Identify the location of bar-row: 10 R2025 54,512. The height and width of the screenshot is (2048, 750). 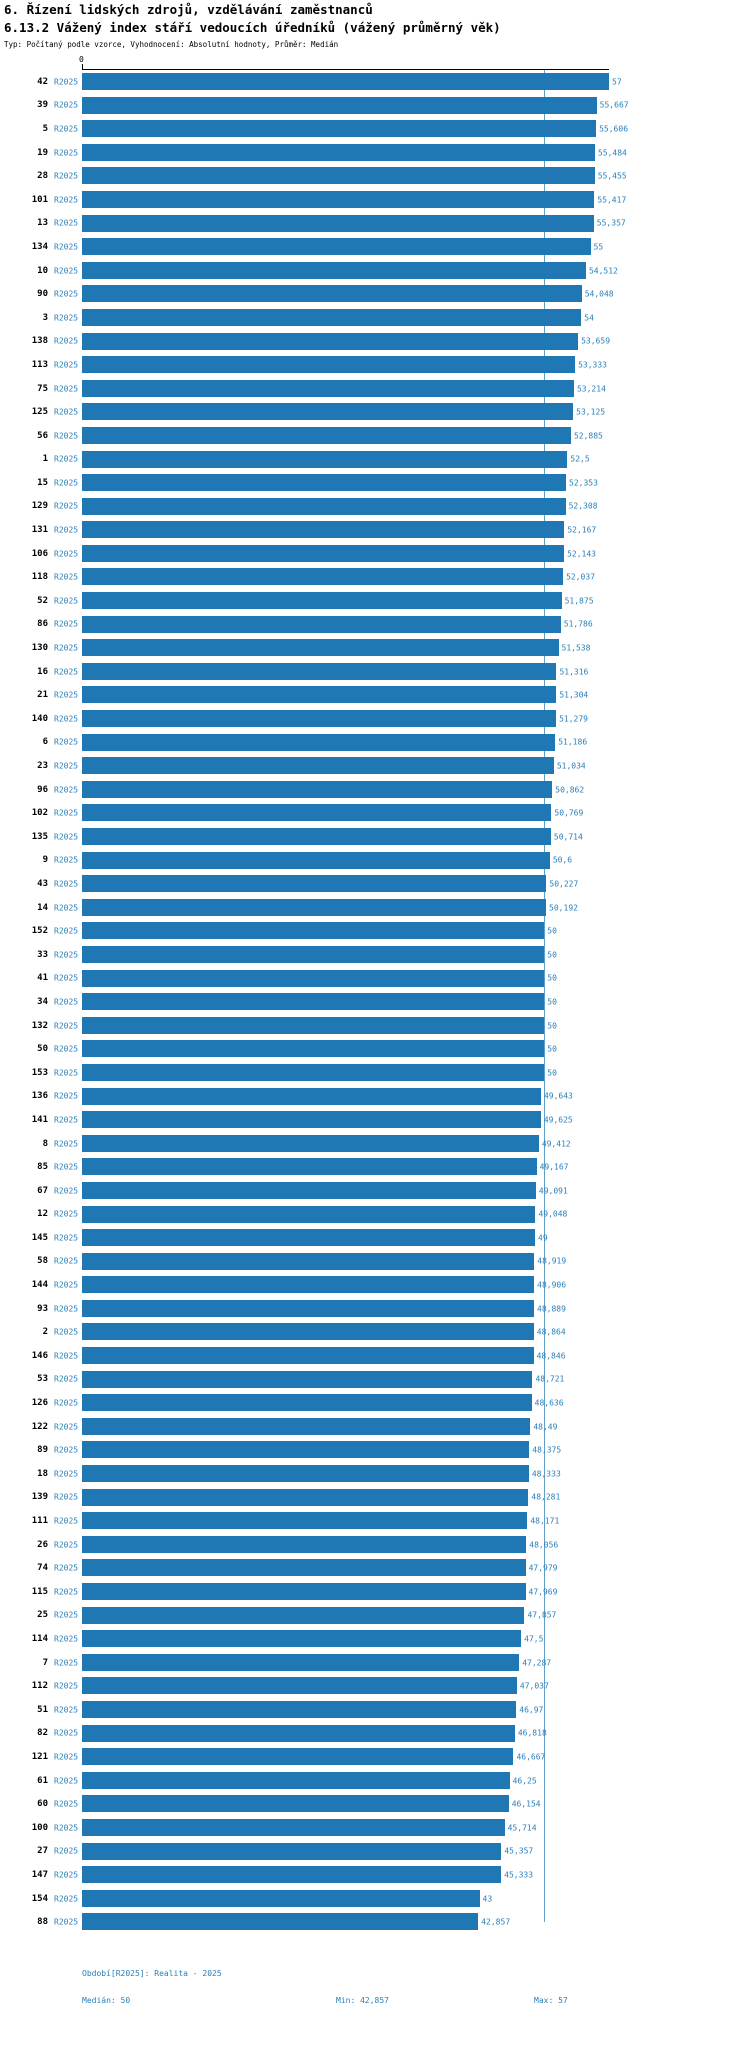
(375, 271).